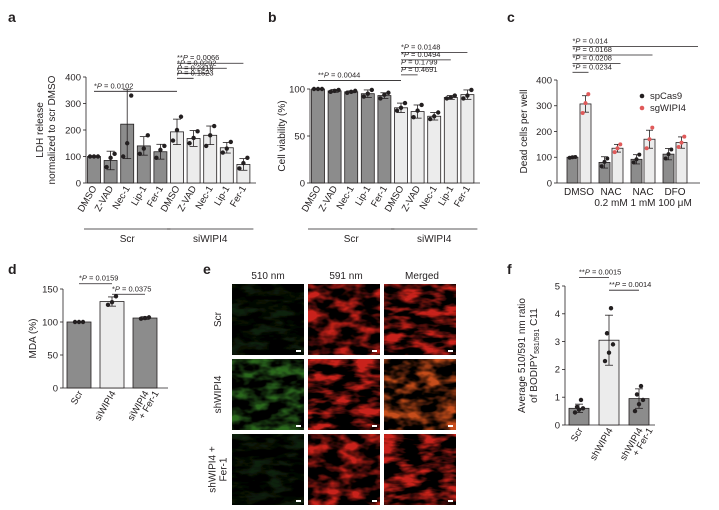 This screenshot has height=510, width=719. I want to click on y-tick-label: 0, so click(549, 183).